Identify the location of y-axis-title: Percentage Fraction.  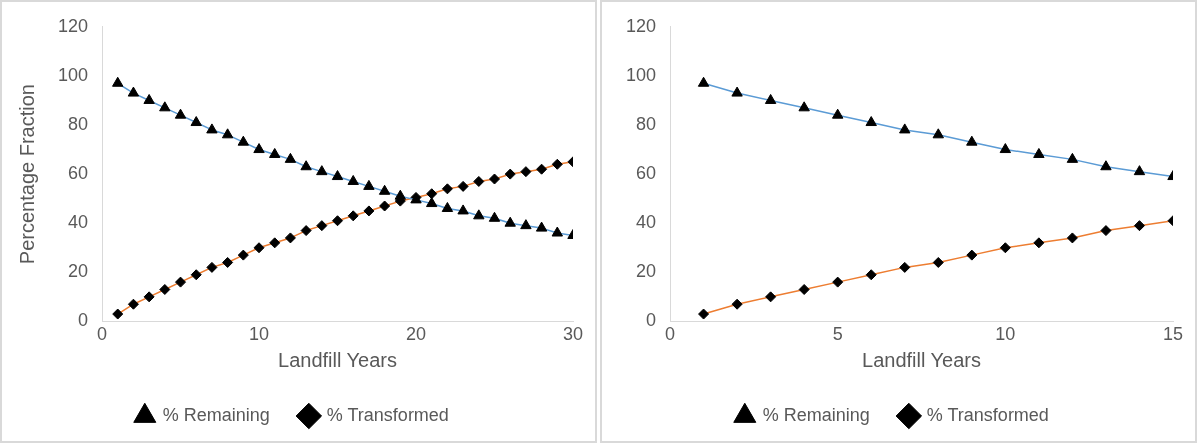
(26, 174).